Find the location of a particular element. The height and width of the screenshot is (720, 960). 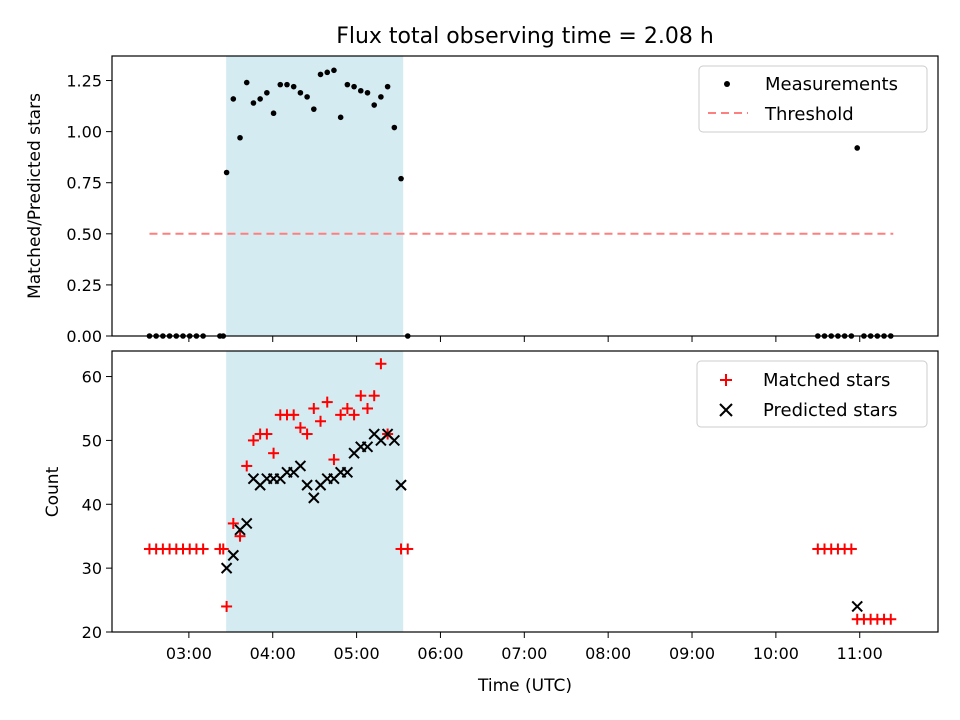

x-tick-label: 08:00 is located at coordinates (608, 653).